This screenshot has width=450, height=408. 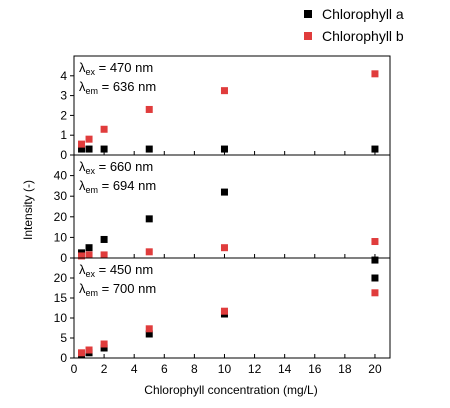 What do you see at coordinates (363, 36) in the screenshot?
I see `legend-label: Chlorophyll b` at bounding box center [363, 36].